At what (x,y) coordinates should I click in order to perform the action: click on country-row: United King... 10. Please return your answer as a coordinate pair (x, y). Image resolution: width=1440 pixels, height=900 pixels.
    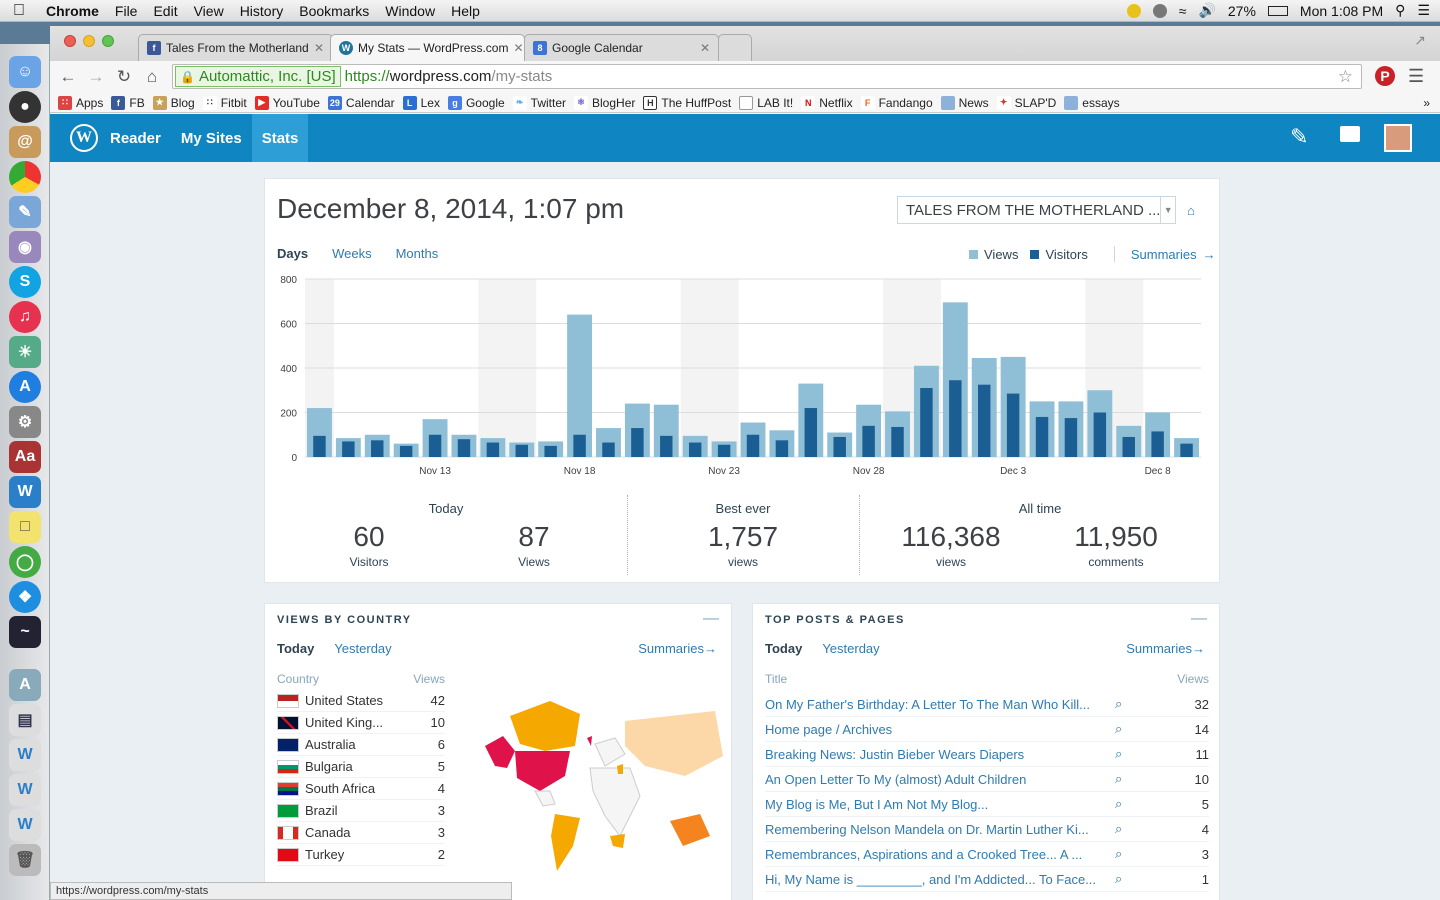
    Looking at the image, I should click on (361, 723).